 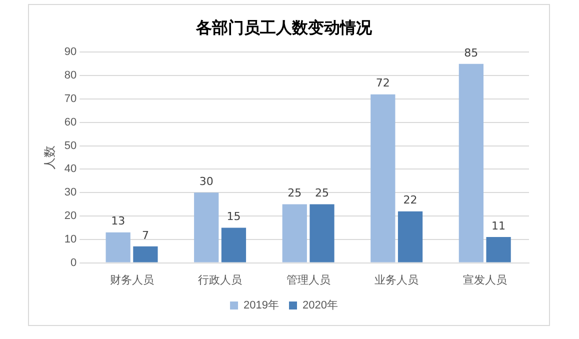 I want to click on x-tick-label: 宣发人员, so click(x=484, y=279).